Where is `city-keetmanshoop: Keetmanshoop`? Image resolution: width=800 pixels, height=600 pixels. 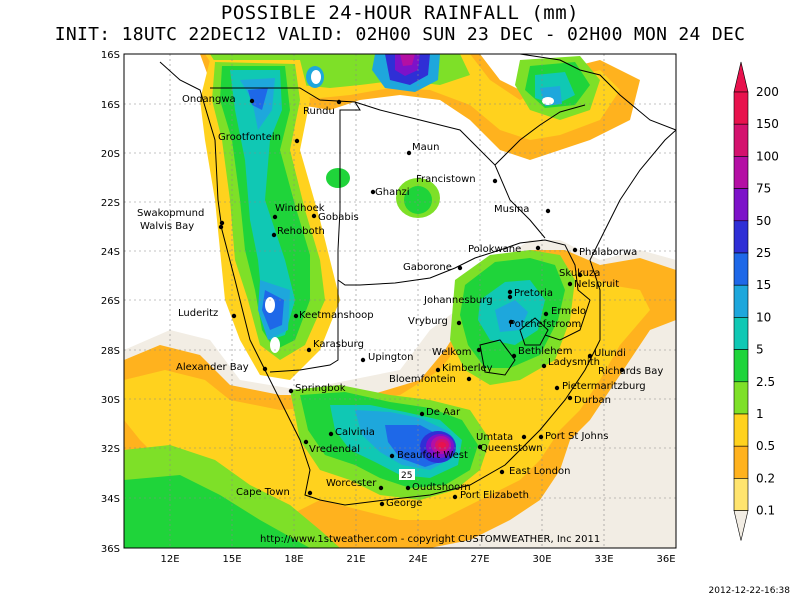 city-keetmanshoop: Keetmanshoop is located at coordinates (336, 315).